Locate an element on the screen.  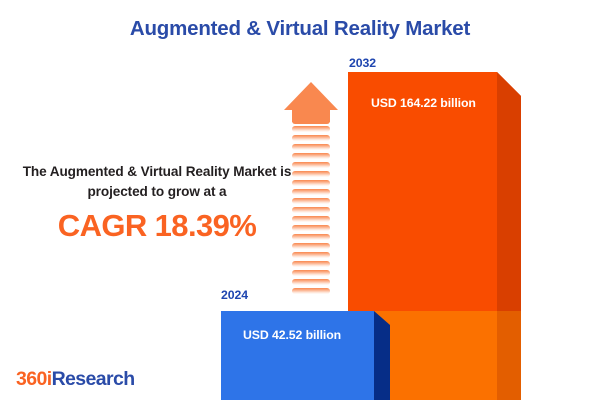
bar-2032-value-label: USD 164.22 billion is located at coordinates (423, 103).